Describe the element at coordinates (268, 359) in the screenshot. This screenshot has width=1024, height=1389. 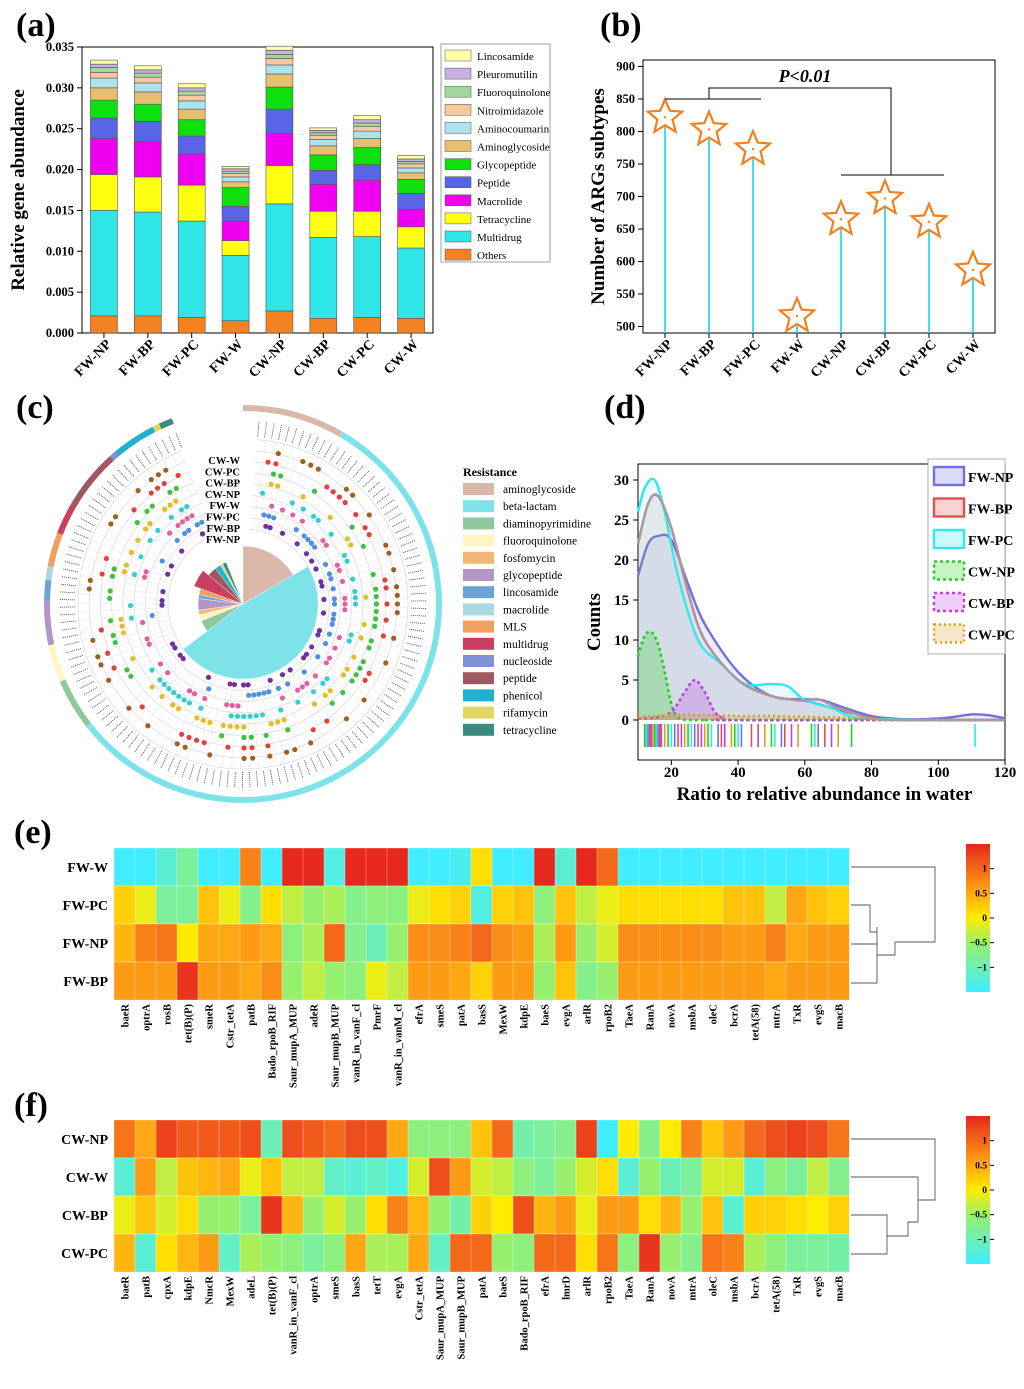
I see `x-category-label: CW-NP` at that location.